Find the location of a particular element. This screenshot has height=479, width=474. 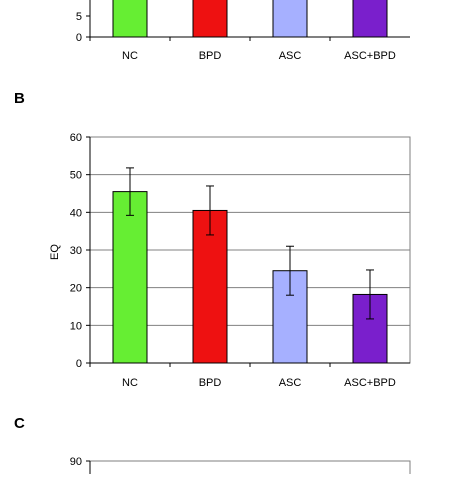

panel-b-y-tick-label: 10 is located at coordinates (76, 326).